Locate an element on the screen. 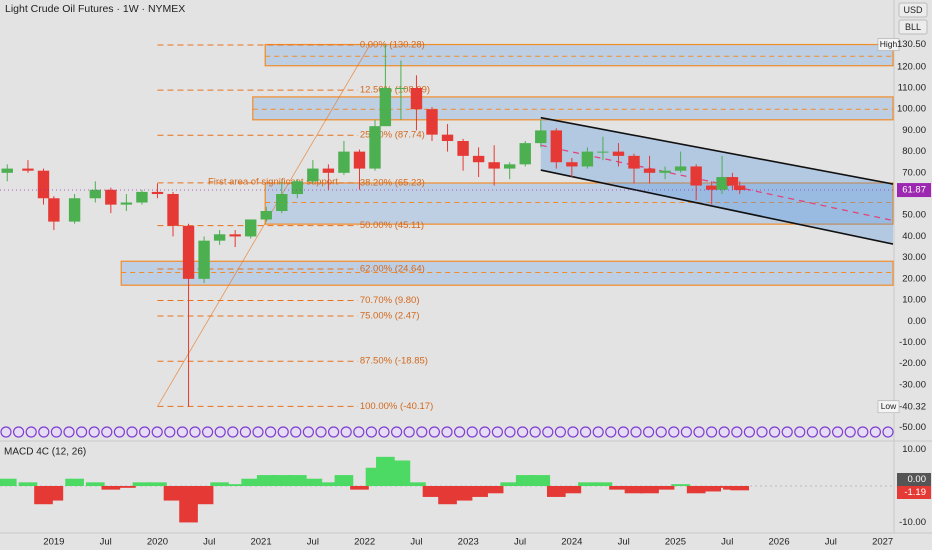 The width and height of the screenshot is (932, 550). fib-label: 0.00% (130.28) is located at coordinates (392, 45).